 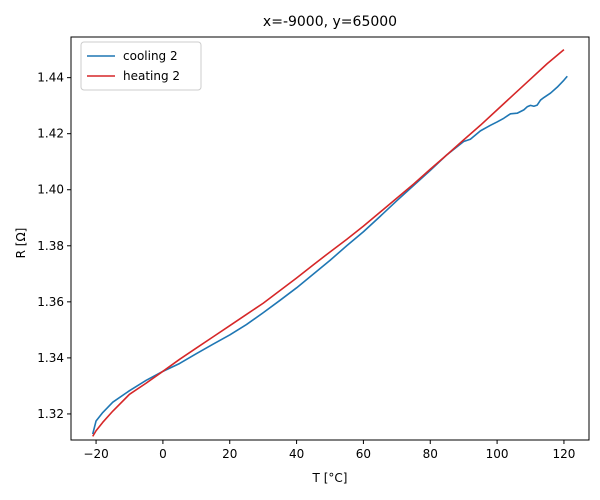 What do you see at coordinates (363, 454) in the screenshot?
I see `x-tick-label: 60` at bounding box center [363, 454].